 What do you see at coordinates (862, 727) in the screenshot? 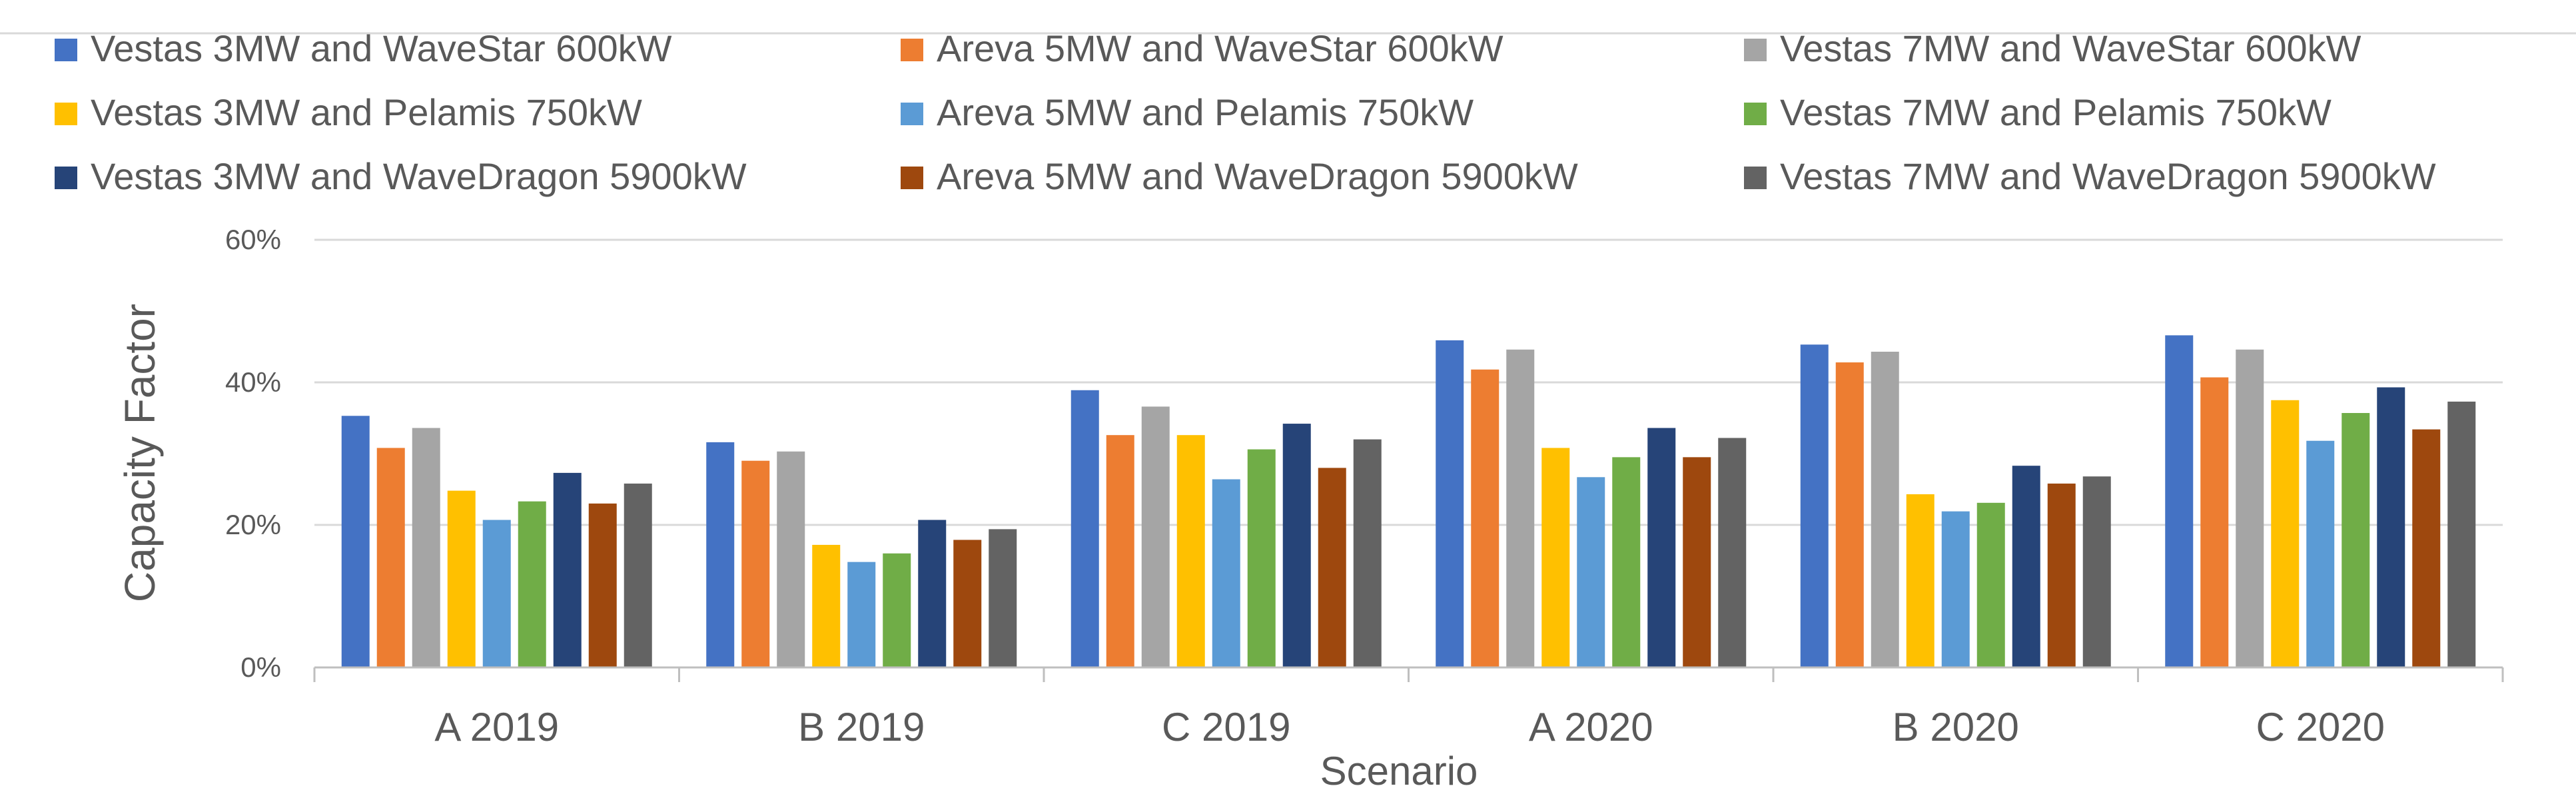
I see `x-tick-label: B 2019` at bounding box center [862, 727].